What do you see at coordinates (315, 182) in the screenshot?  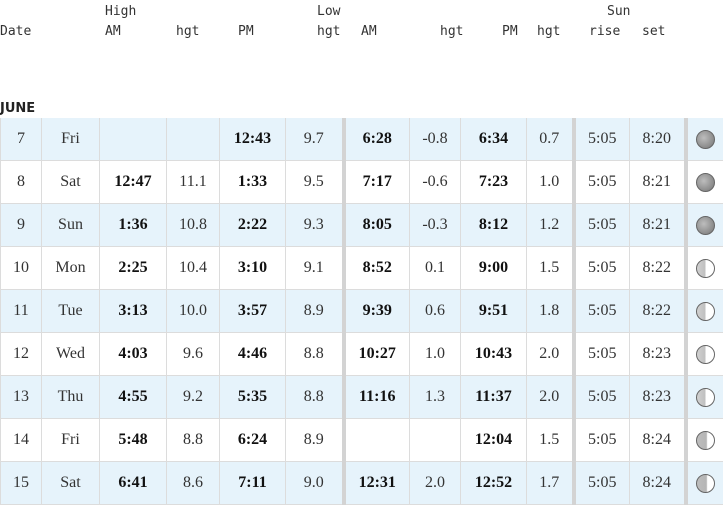 I see `high-pm-height-cell: 9.5` at bounding box center [315, 182].